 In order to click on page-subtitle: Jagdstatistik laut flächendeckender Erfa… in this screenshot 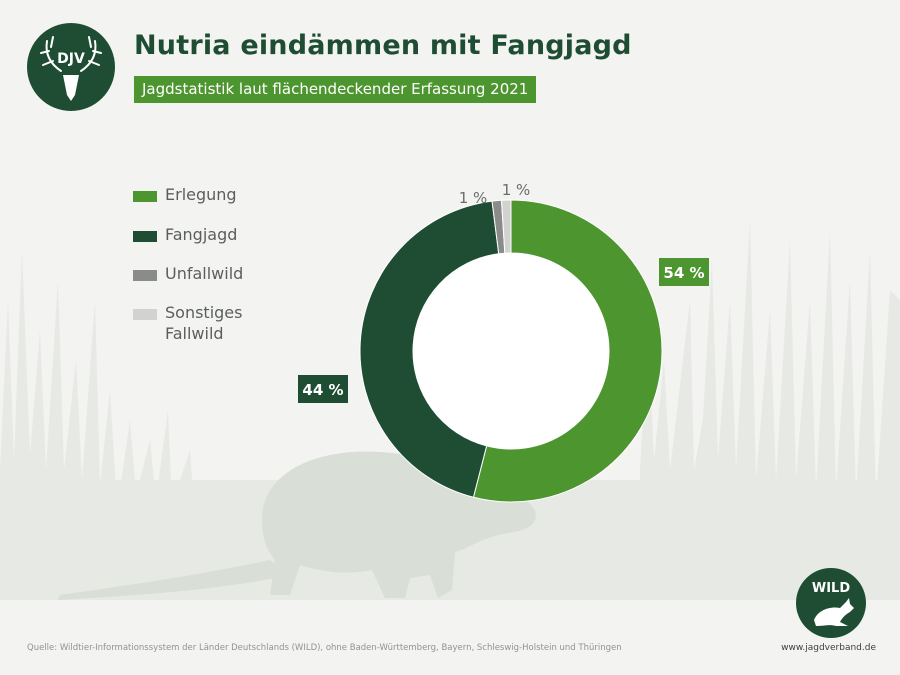, I will do `click(335, 89)`.